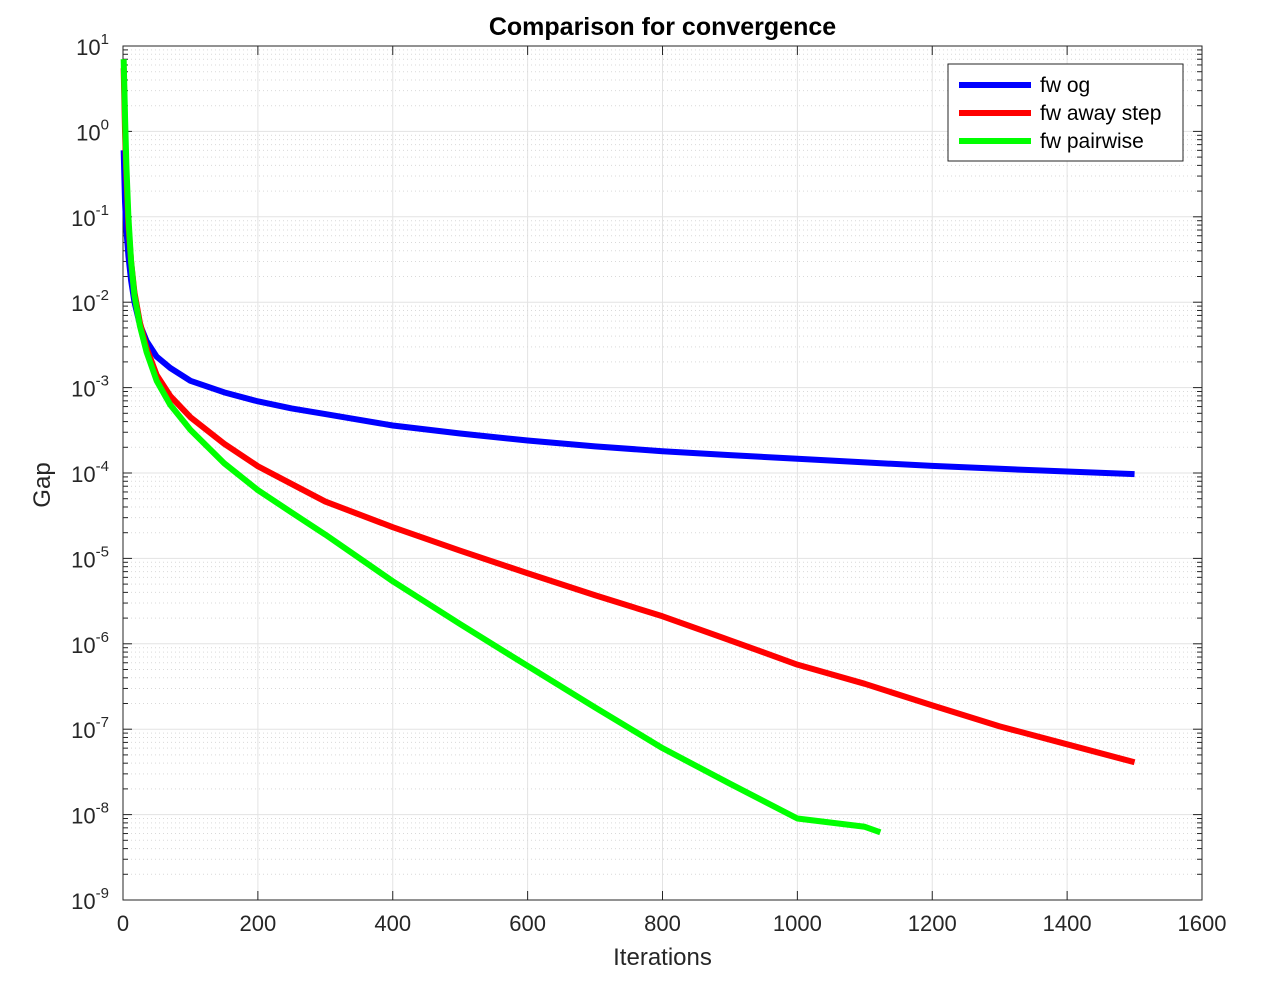 The width and height of the screenshot is (1264, 986). I want to click on x-tick-label: 0, so click(123, 923).